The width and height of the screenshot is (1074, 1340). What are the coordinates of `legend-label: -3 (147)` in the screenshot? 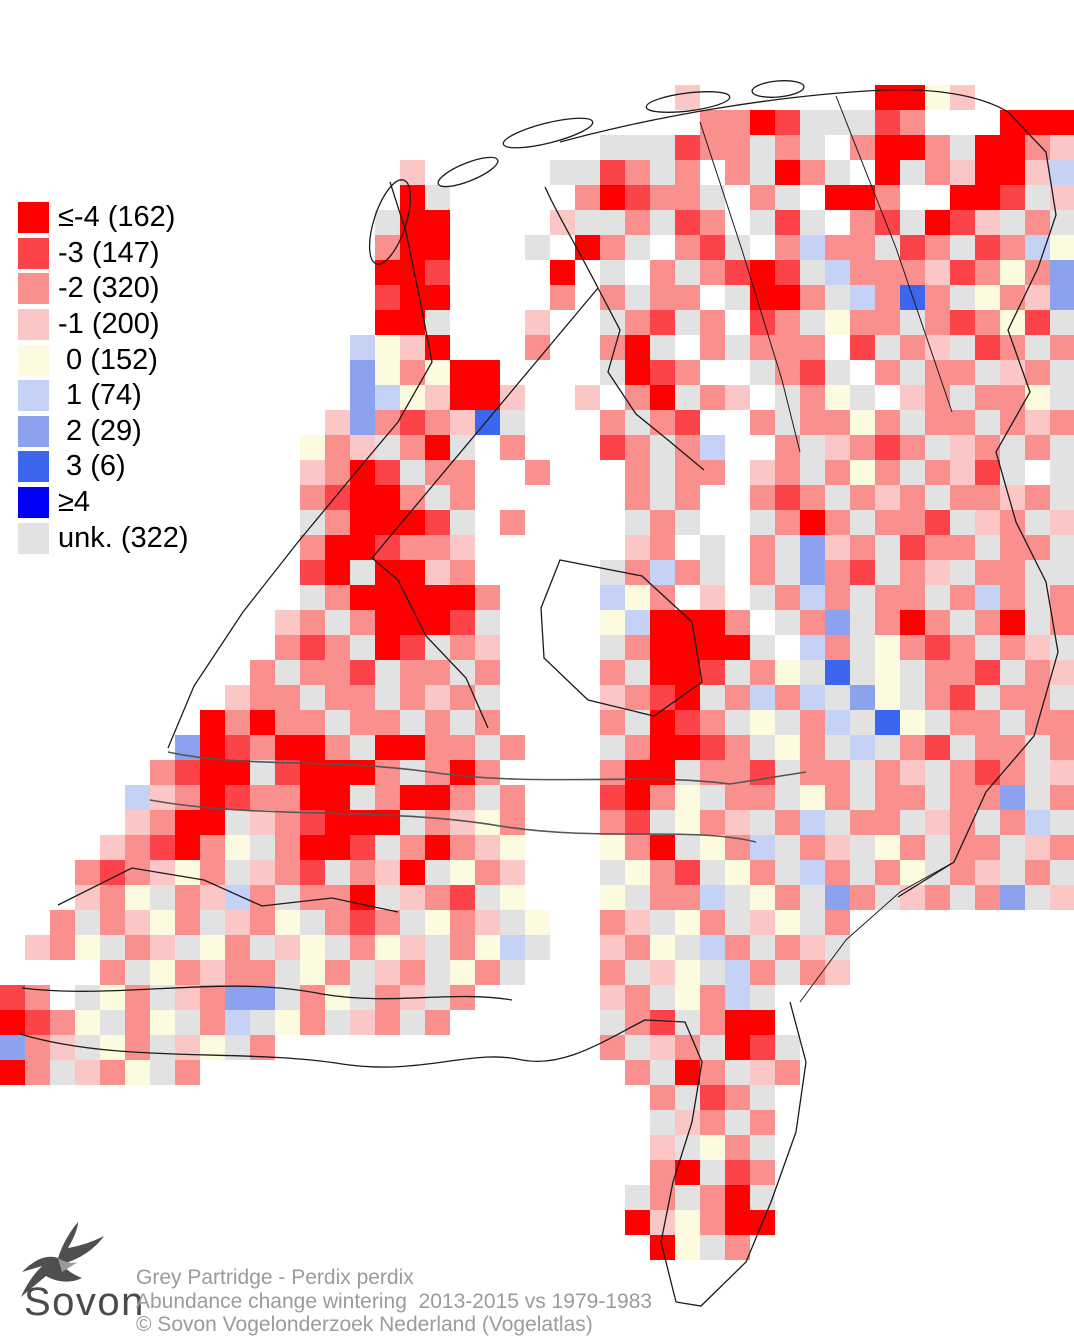 It's located at (109, 252).